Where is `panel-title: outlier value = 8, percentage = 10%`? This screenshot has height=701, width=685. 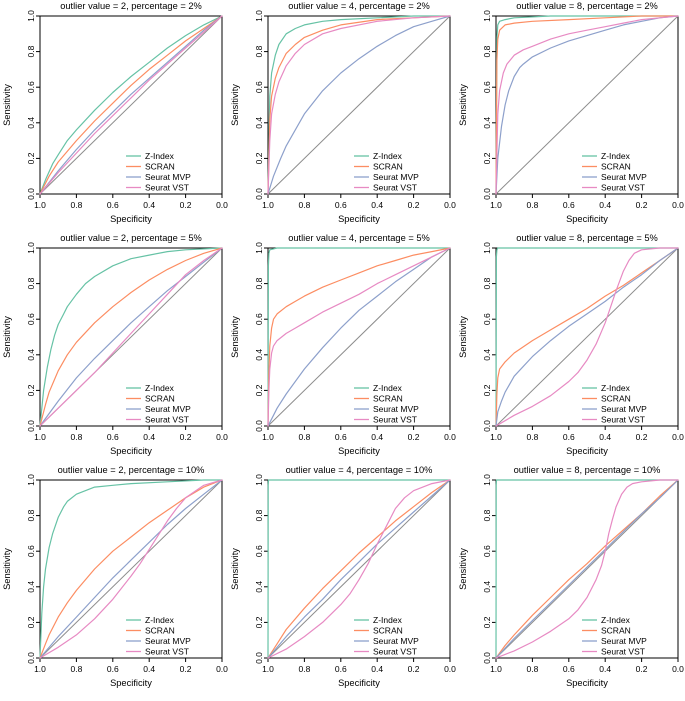 panel-title: outlier value = 8, percentage = 10% is located at coordinates (587, 470).